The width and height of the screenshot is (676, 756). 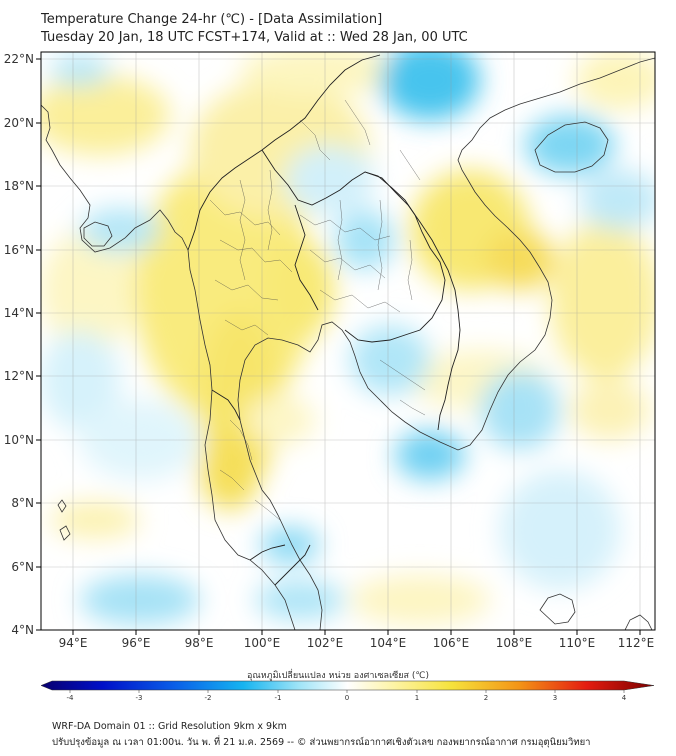 I want to click on lat-label: 6°N, so click(x=22, y=567).